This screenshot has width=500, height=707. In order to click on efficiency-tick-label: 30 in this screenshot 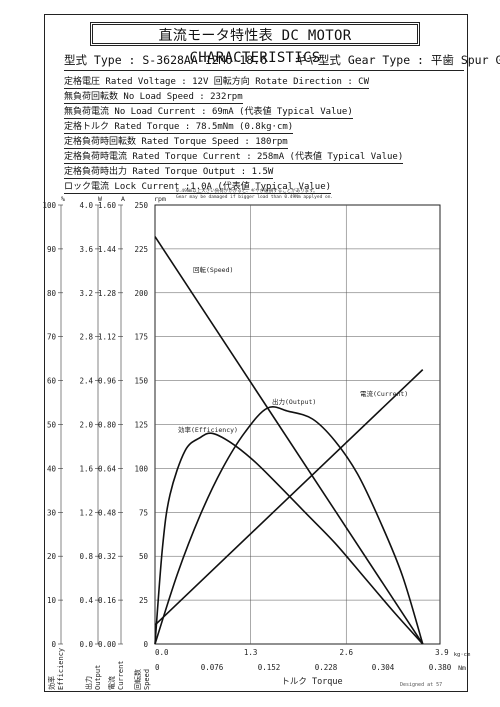, I will do `click(52, 512)`.